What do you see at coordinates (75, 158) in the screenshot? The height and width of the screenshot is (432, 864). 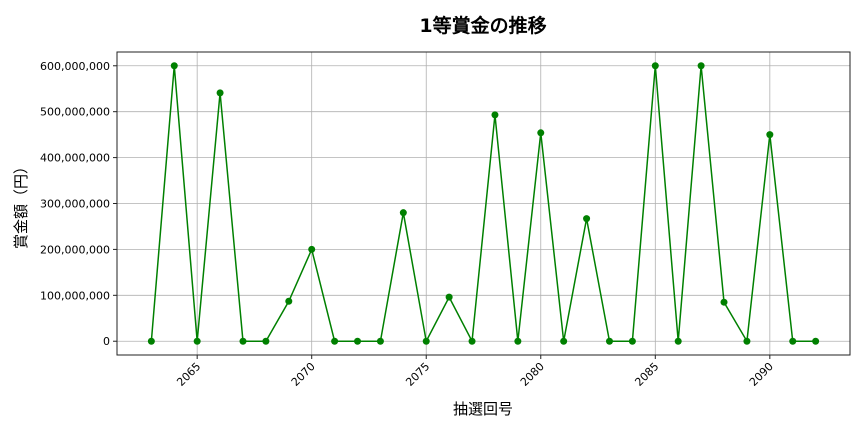 I see `y-tick-label: 400,000,000` at bounding box center [75, 158].